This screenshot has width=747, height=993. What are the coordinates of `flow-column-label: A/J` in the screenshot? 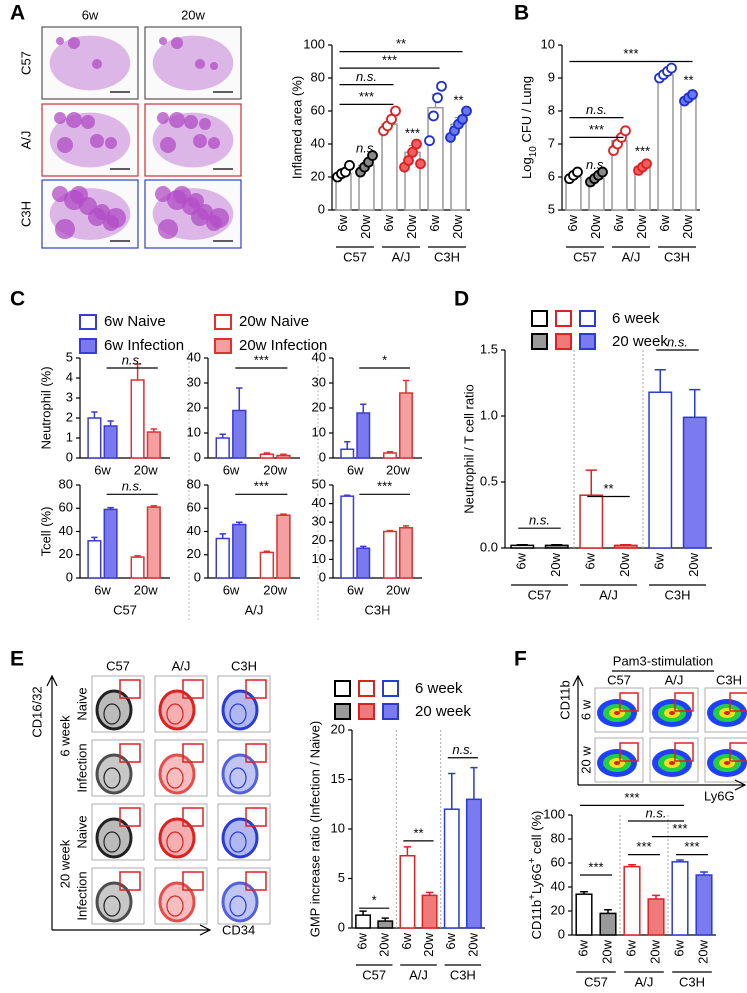 It's located at (674, 679).